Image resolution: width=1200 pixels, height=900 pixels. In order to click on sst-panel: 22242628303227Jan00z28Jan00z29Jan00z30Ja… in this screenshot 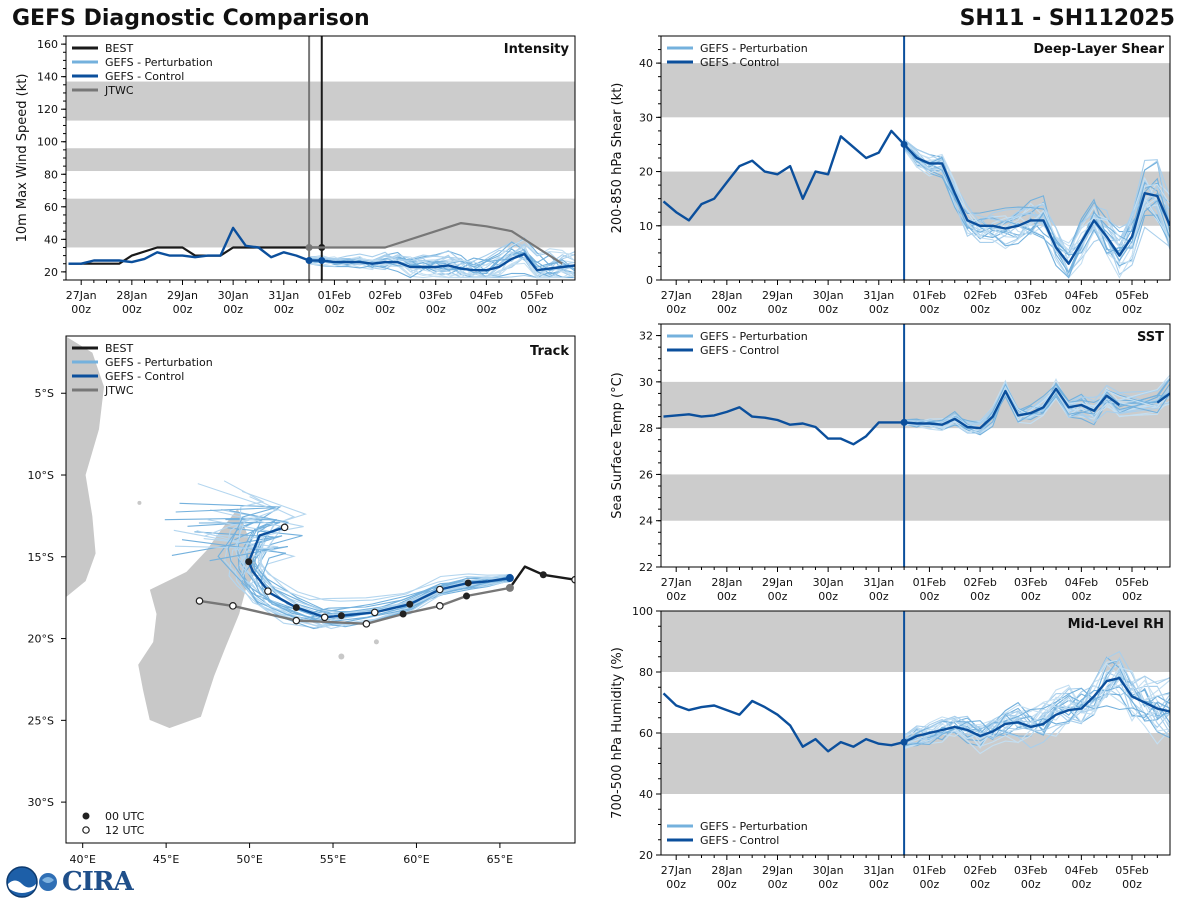, I will do `click(890, 463)`.